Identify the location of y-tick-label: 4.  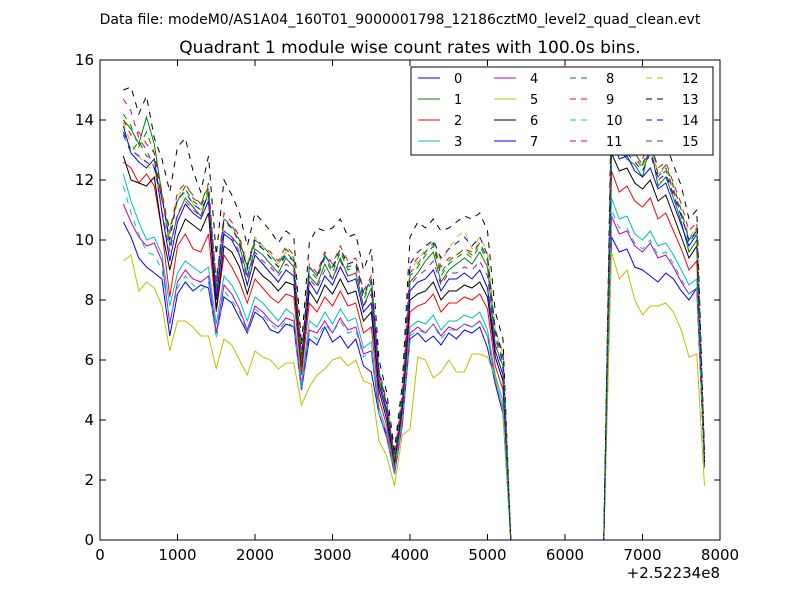
(89, 420).